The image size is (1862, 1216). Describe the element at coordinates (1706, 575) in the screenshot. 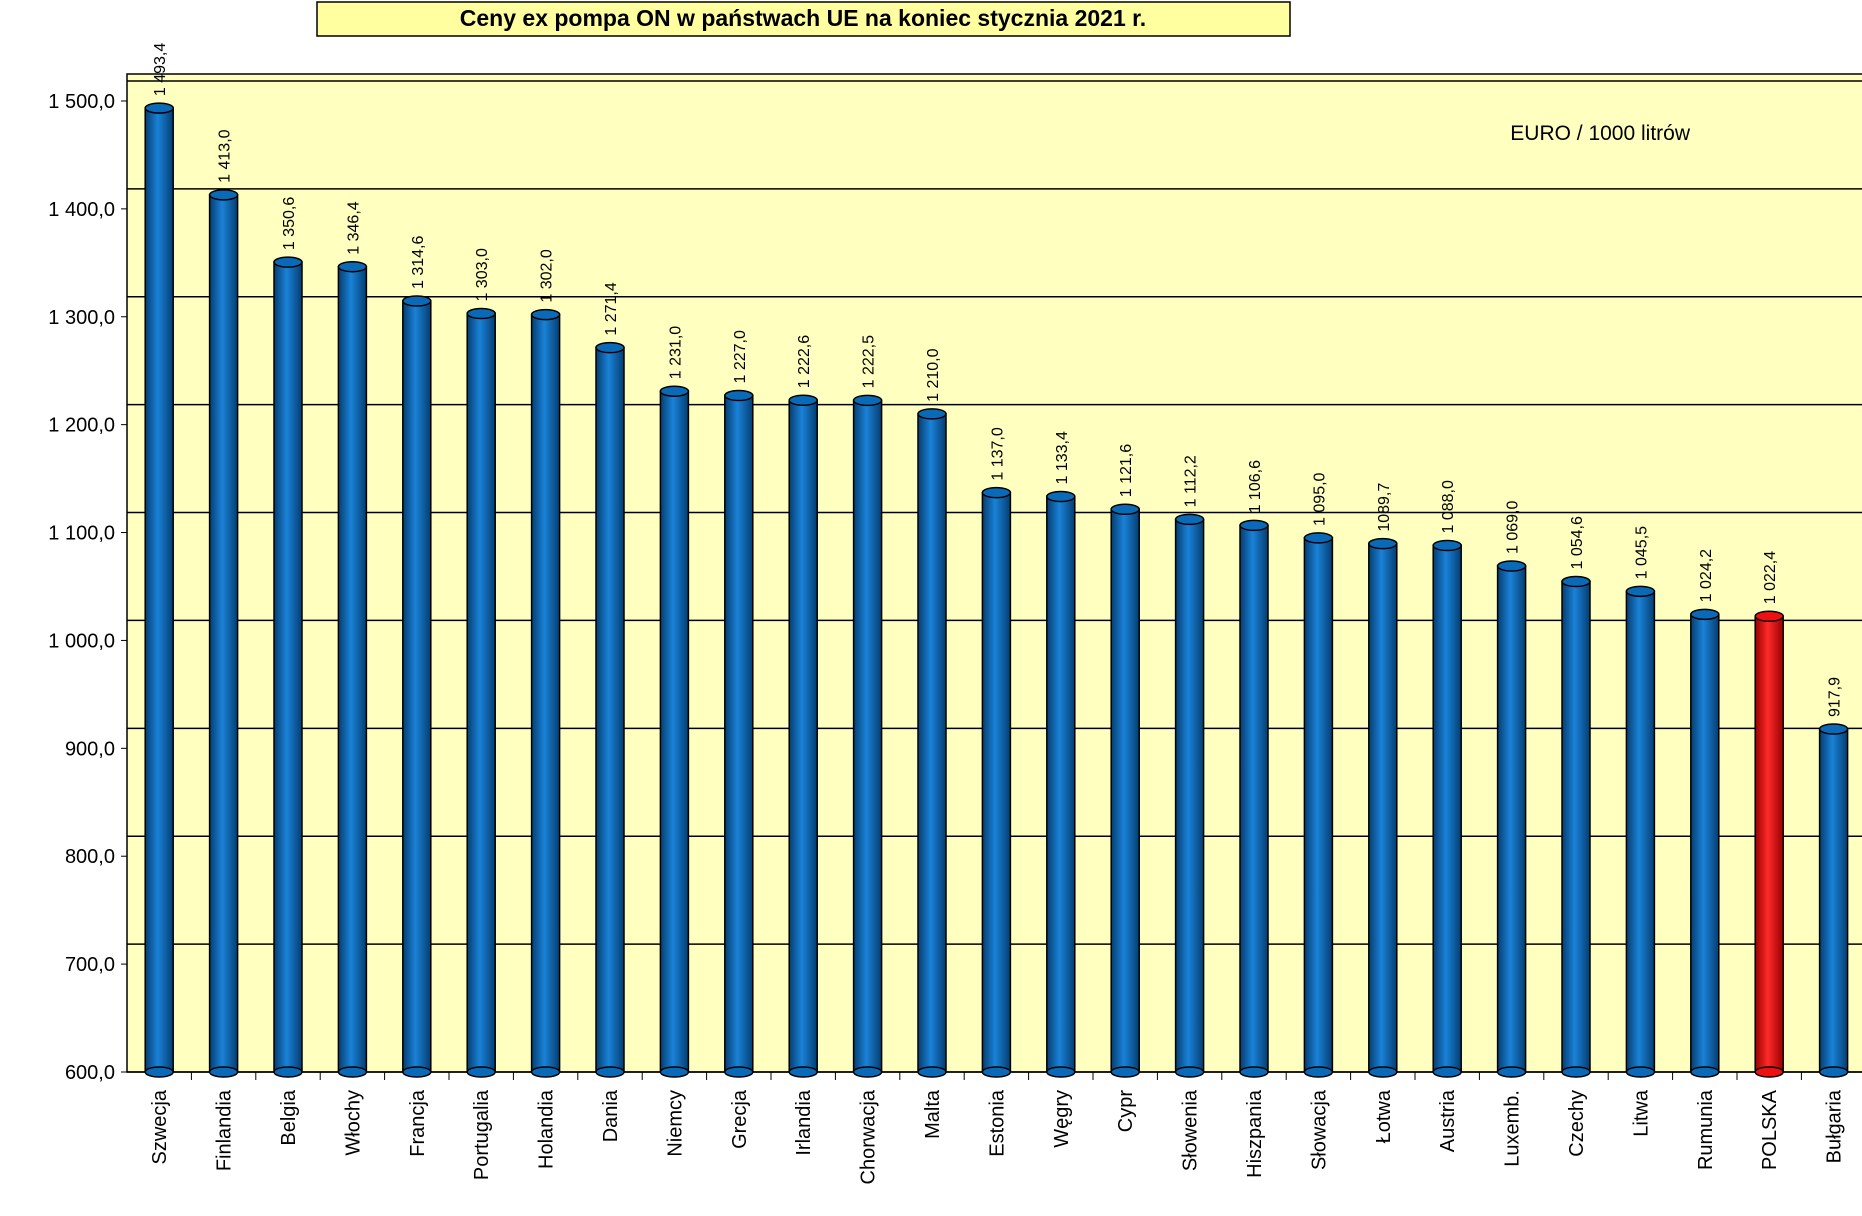

I see `value-label: 1 024,2` at that location.